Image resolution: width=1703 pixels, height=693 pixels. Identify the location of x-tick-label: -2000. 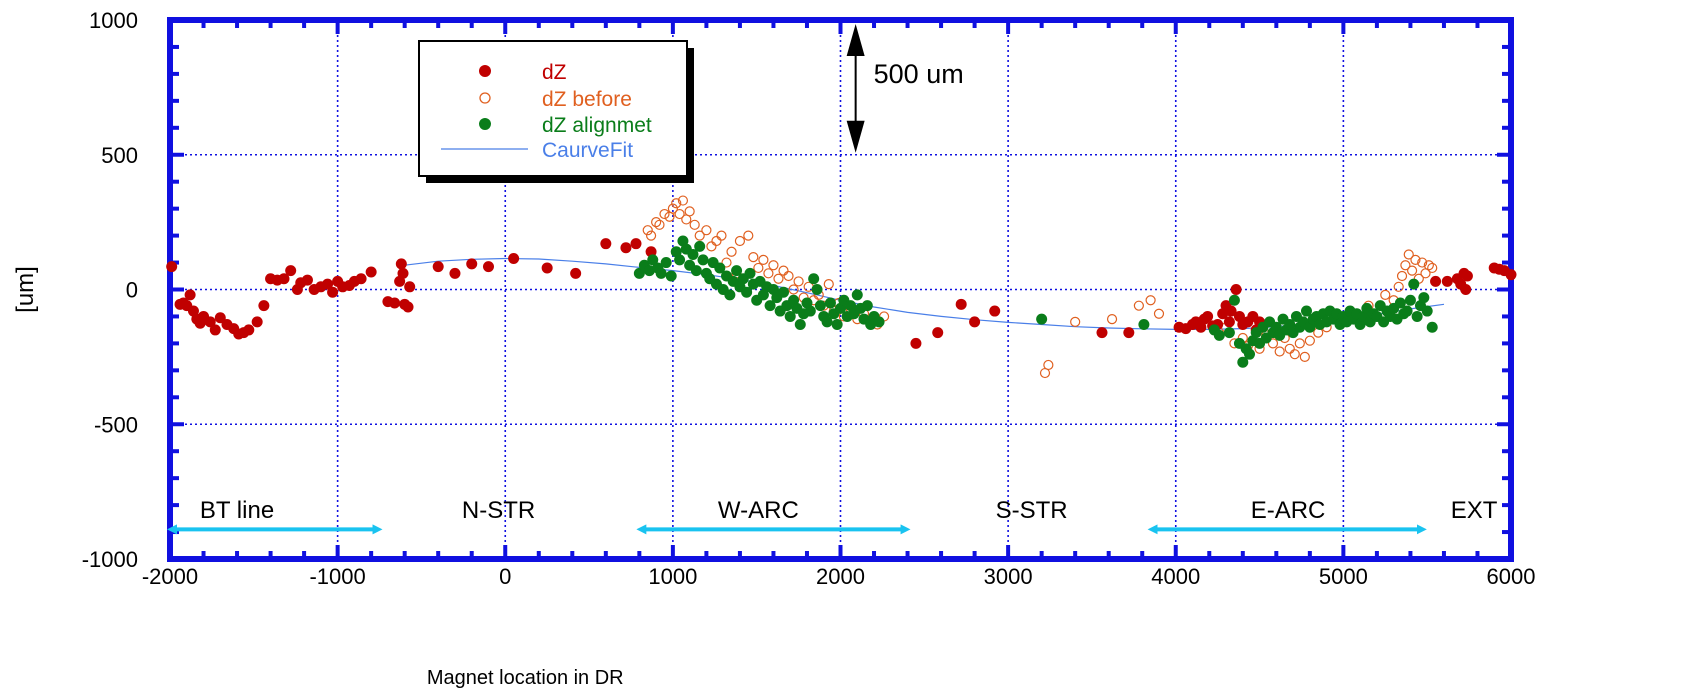
(170, 576).